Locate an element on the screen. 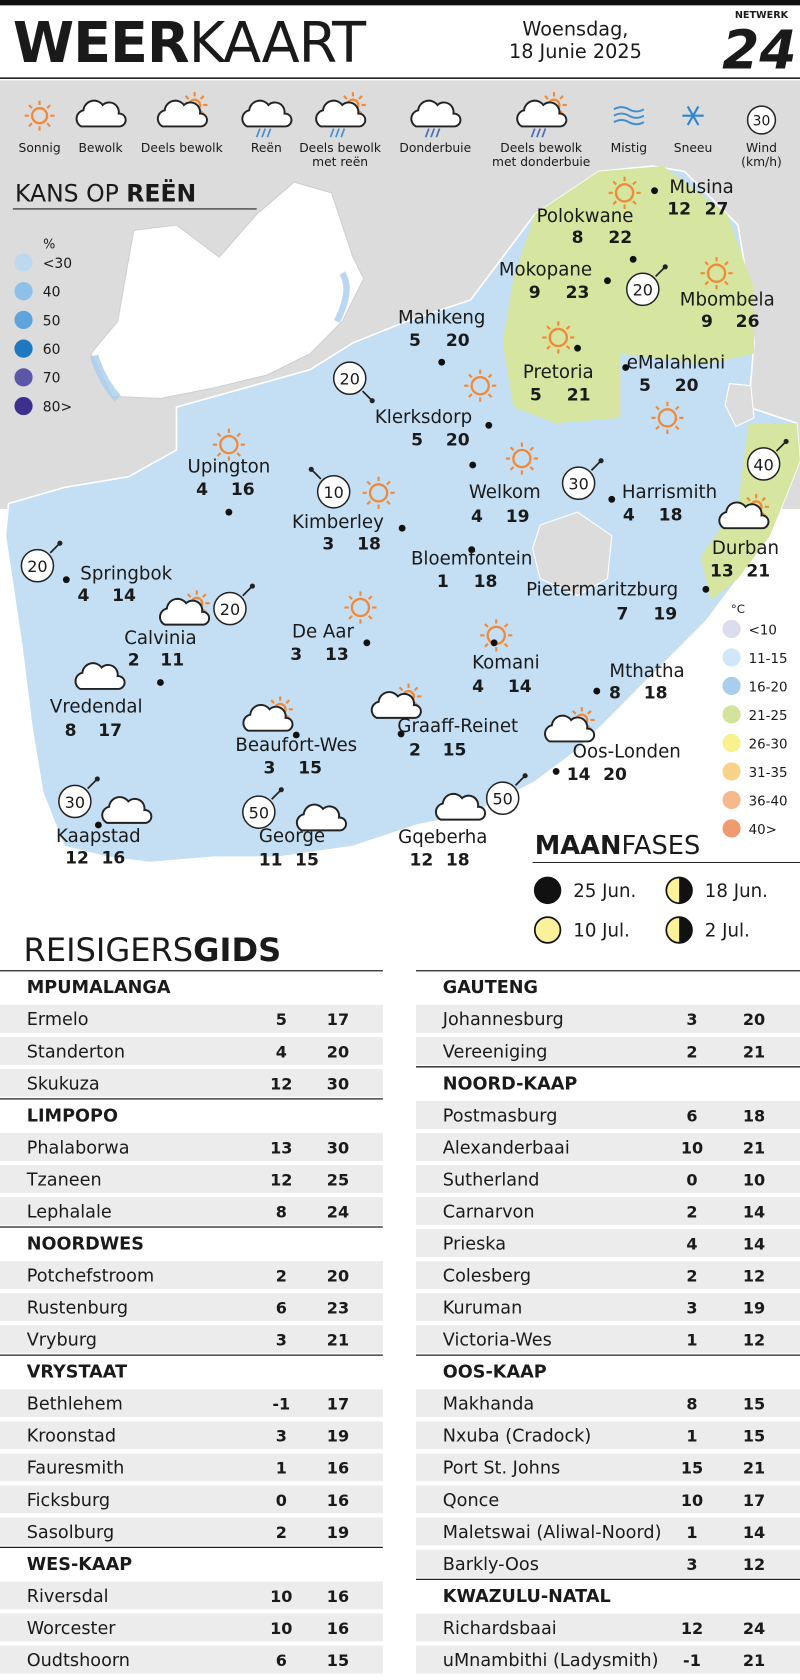 The image size is (800, 1680). rain-level: 60 is located at coordinates (52, 350).